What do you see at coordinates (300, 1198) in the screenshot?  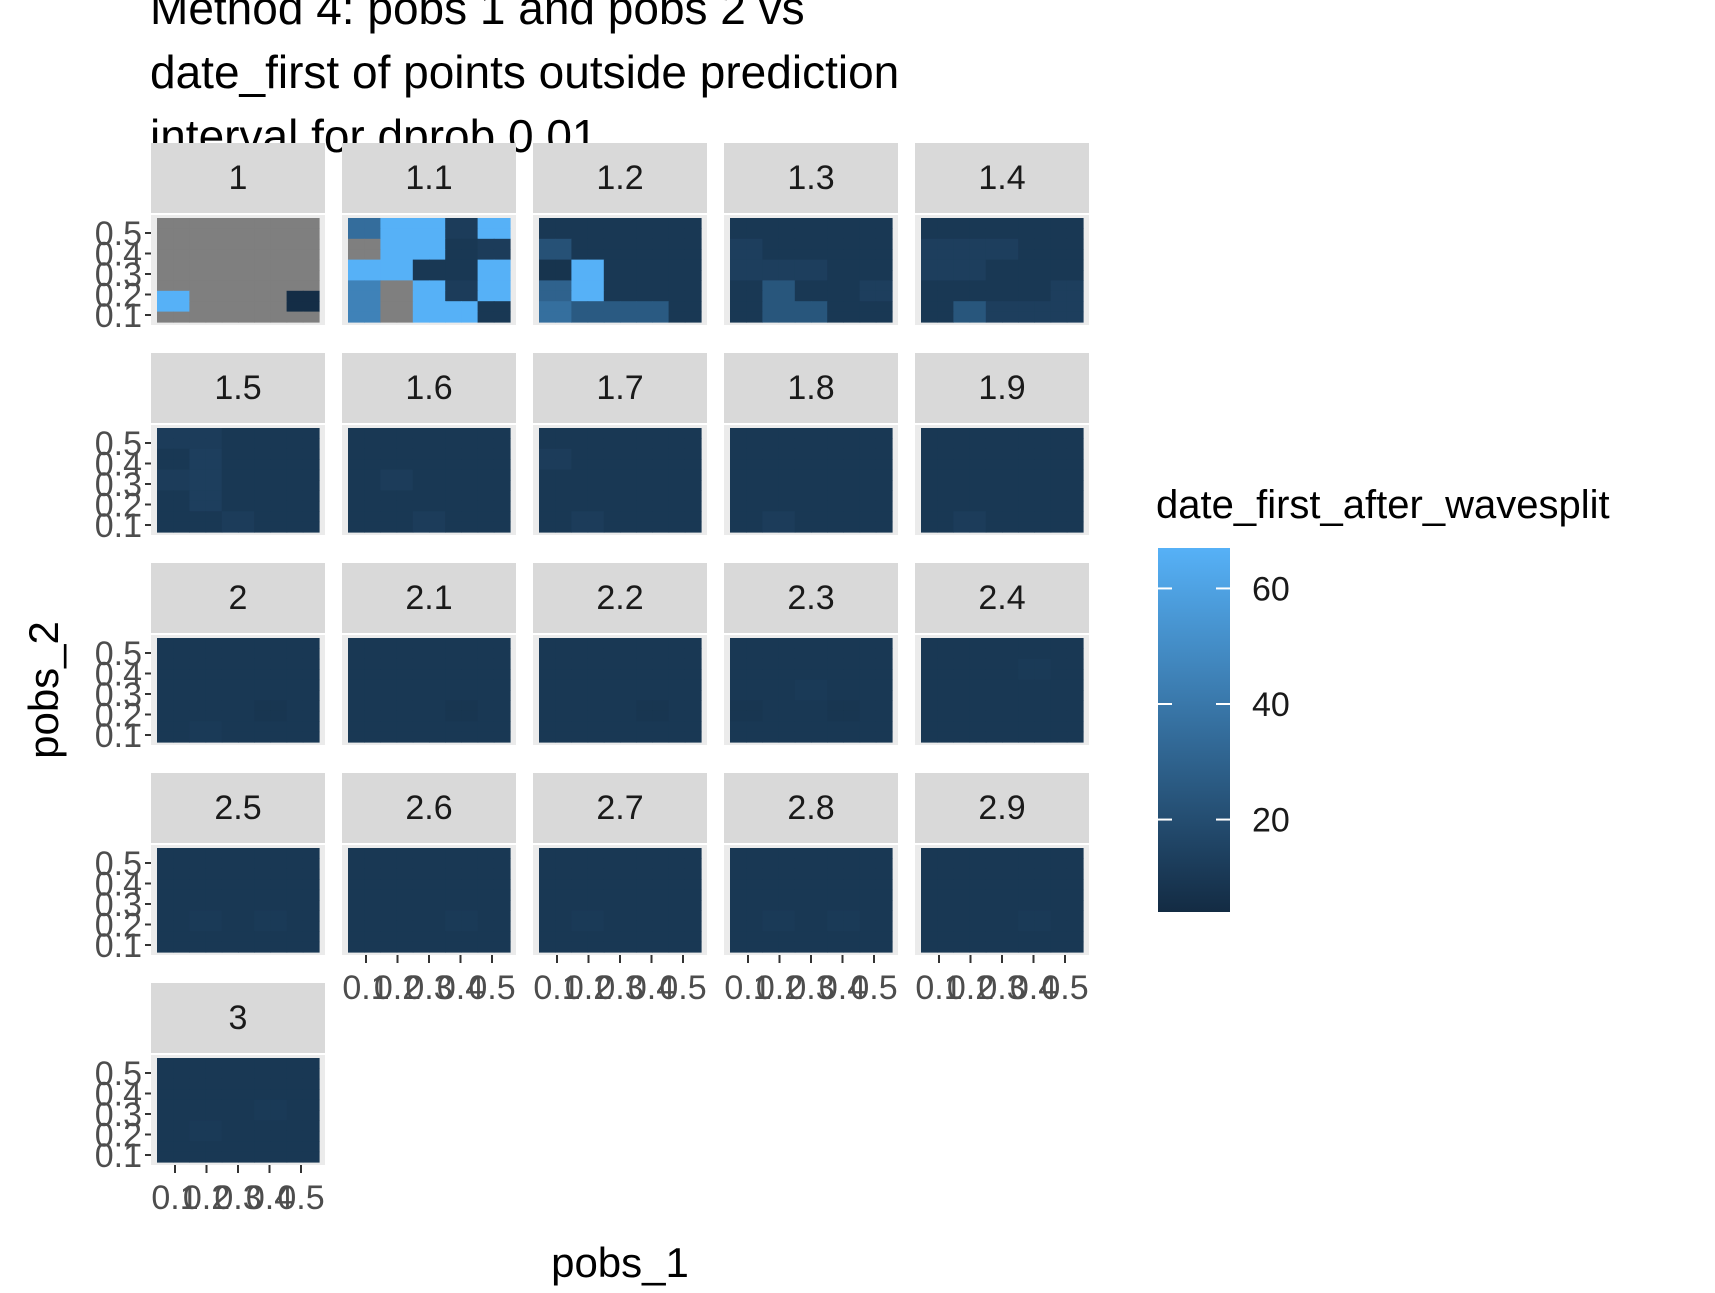 I see `x-tick-label: 0.5` at bounding box center [300, 1198].